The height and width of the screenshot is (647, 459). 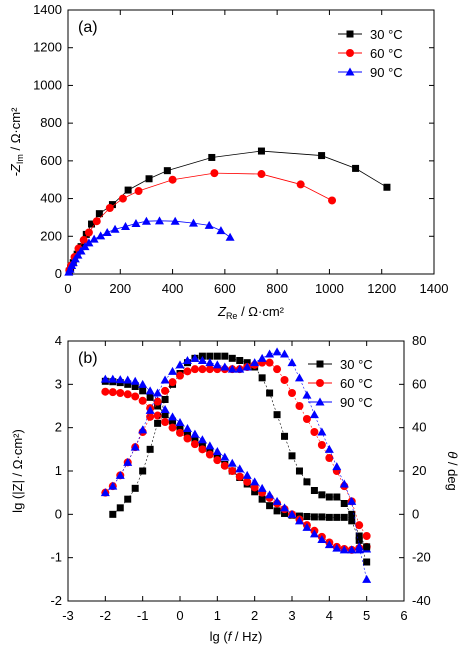 What do you see at coordinates (200, 221) in the screenshot?
I see `series-line-a` at bounding box center [200, 221].